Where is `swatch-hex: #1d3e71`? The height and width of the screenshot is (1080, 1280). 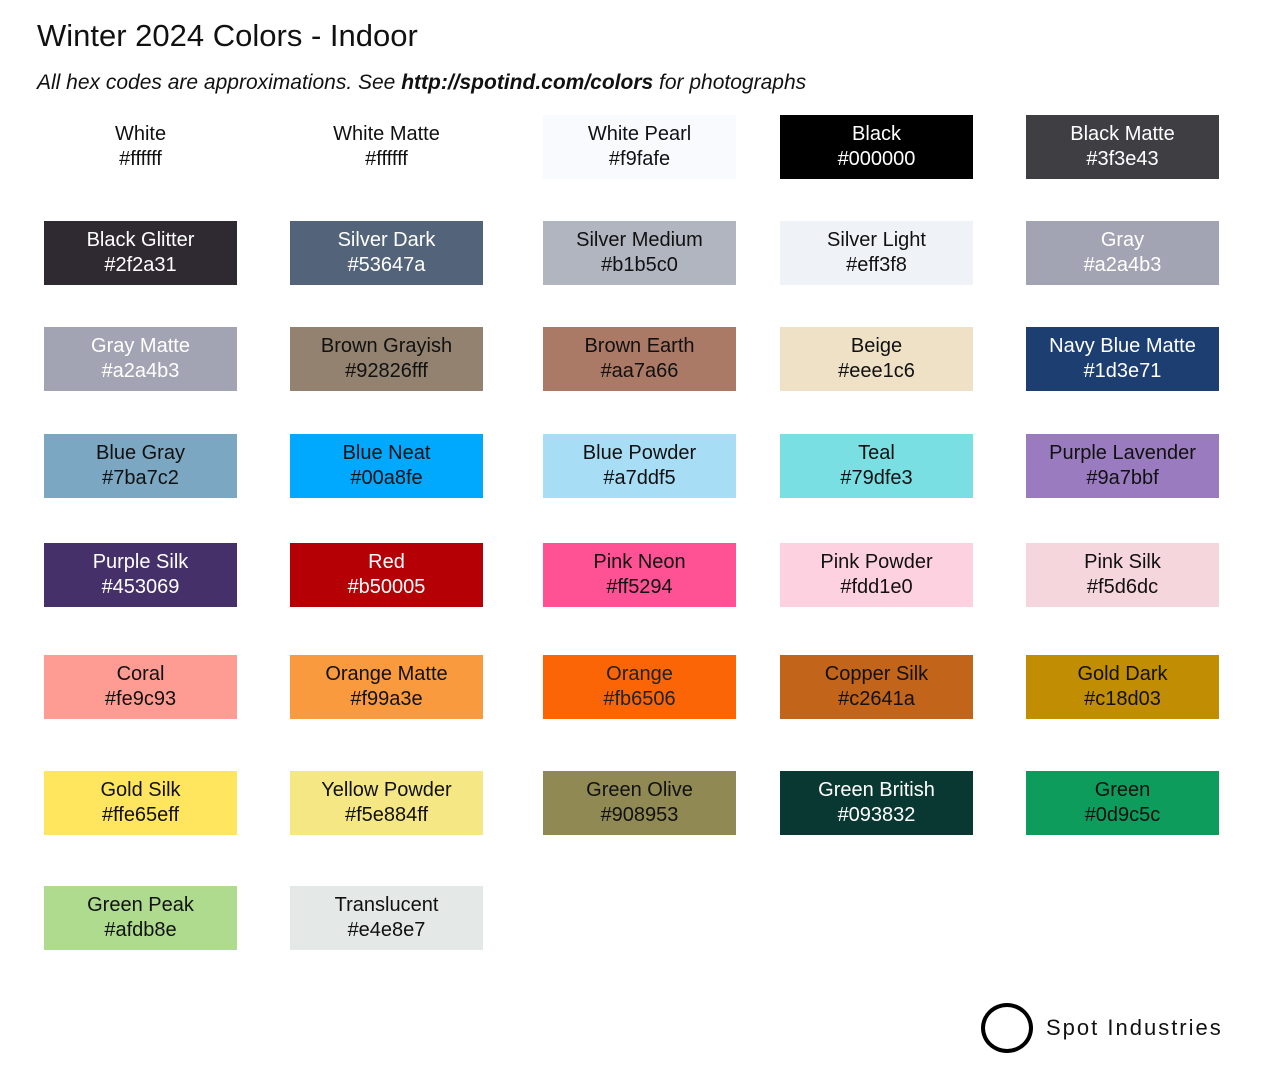
swatch-hex: #1d3e71 is located at coordinates (1122, 371).